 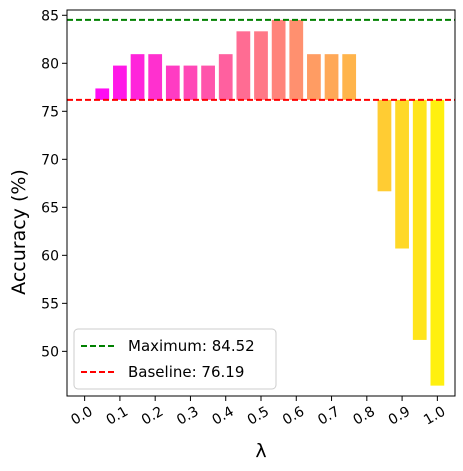 I want to click on y-tick-label: 65, so click(x=50, y=208).